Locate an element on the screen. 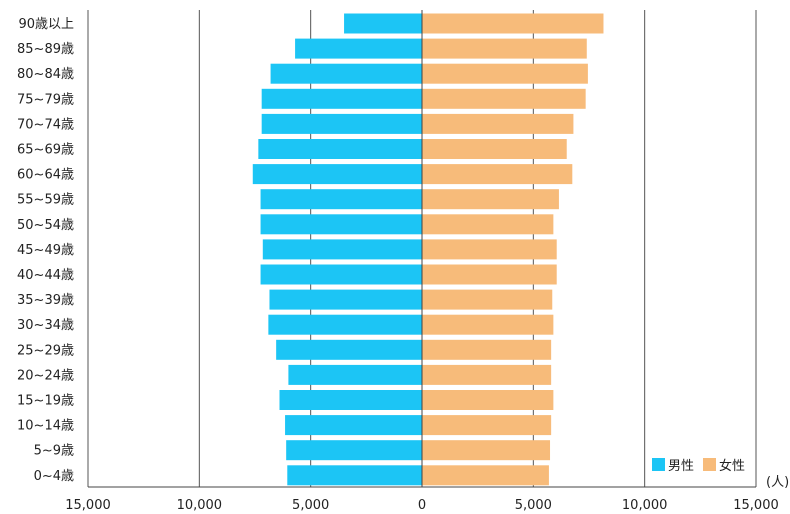 The height and width of the screenshot is (514, 790). category-label-8: 50~54歳 is located at coordinates (45, 225).